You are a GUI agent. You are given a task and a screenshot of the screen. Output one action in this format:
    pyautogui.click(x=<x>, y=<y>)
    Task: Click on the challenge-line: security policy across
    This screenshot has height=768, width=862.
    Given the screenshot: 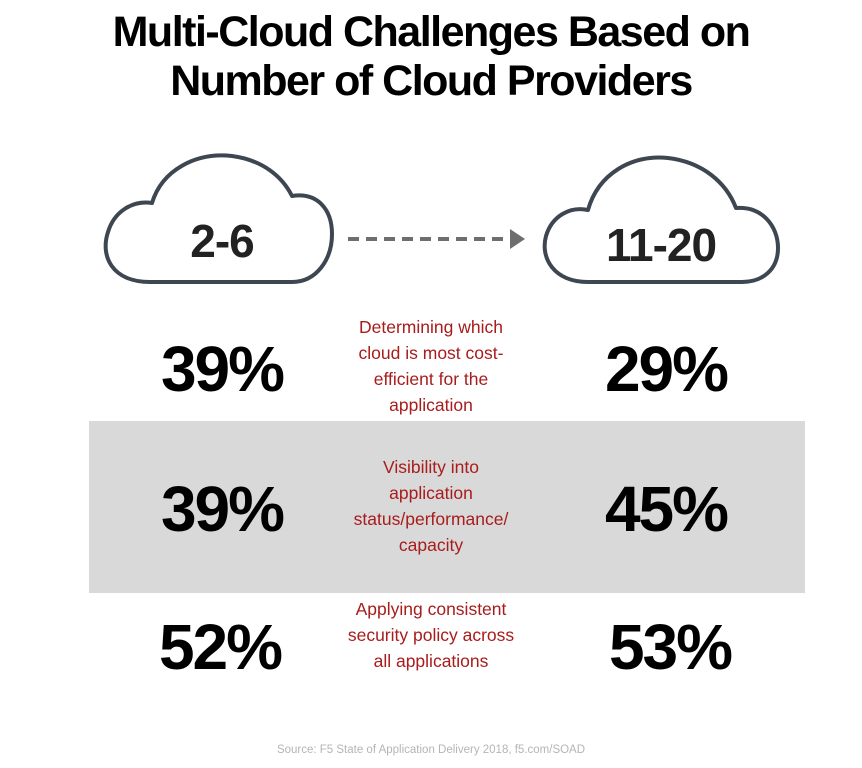 What is the action you would take?
    pyautogui.click(x=431, y=635)
    